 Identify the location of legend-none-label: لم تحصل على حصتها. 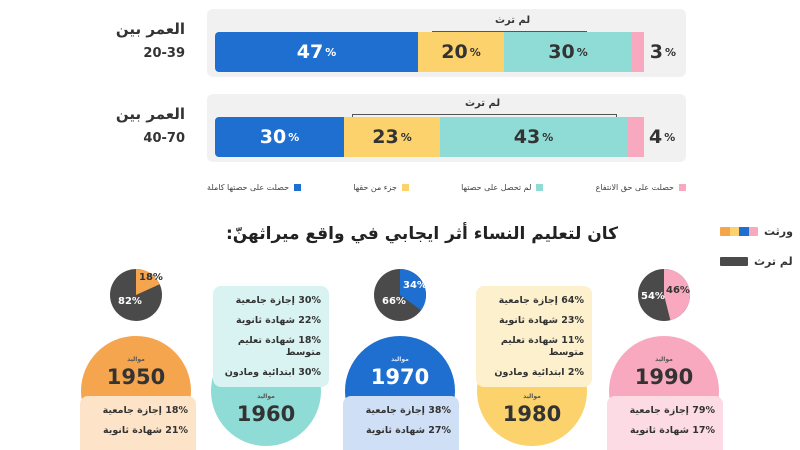
(496, 187).